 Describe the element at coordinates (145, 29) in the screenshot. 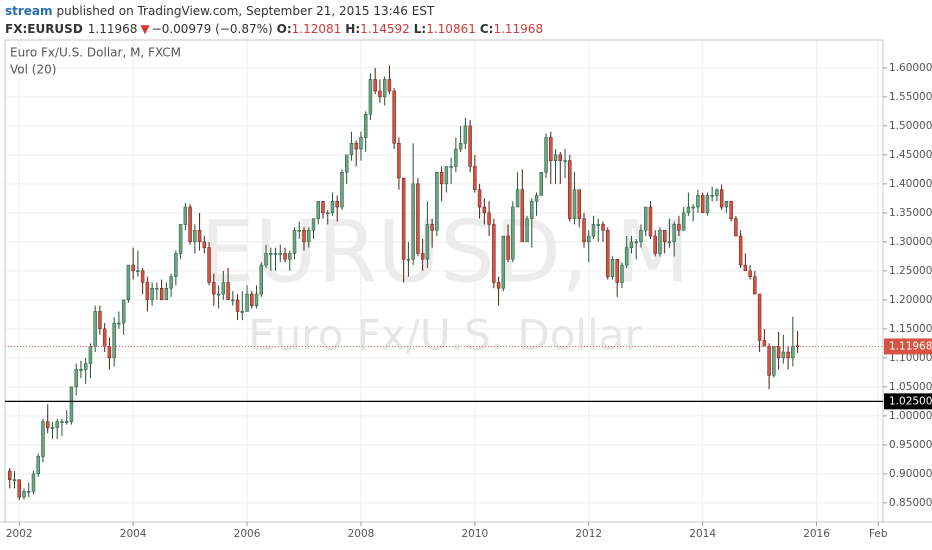

I see `arrow: ▼` at that location.